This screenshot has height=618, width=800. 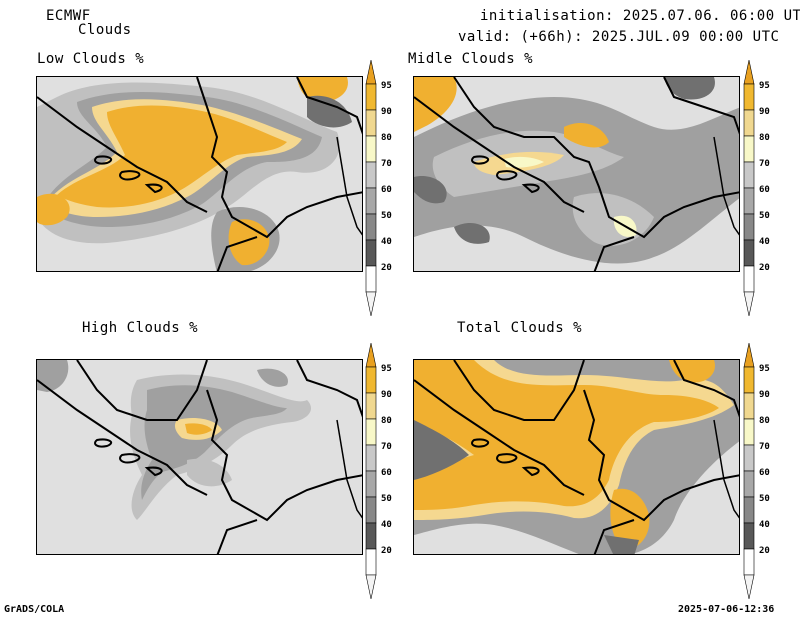 I want to click on valid-time: valid: (+66h): 2025.JUL.09 00:00 UTC, so click(x=619, y=37).